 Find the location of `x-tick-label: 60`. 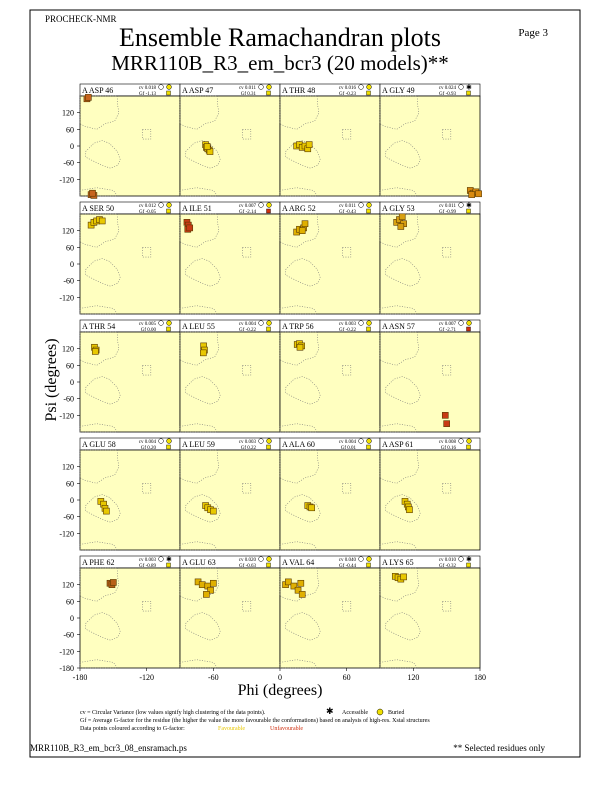

x-tick-label: 60 is located at coordinates (347, 677).